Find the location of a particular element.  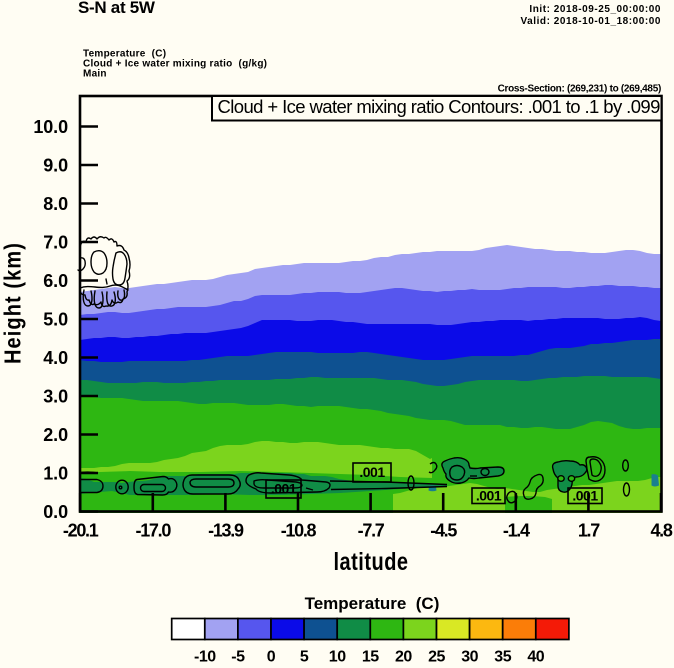

svg-text: -7.7 is located at coordinates (371, 531).